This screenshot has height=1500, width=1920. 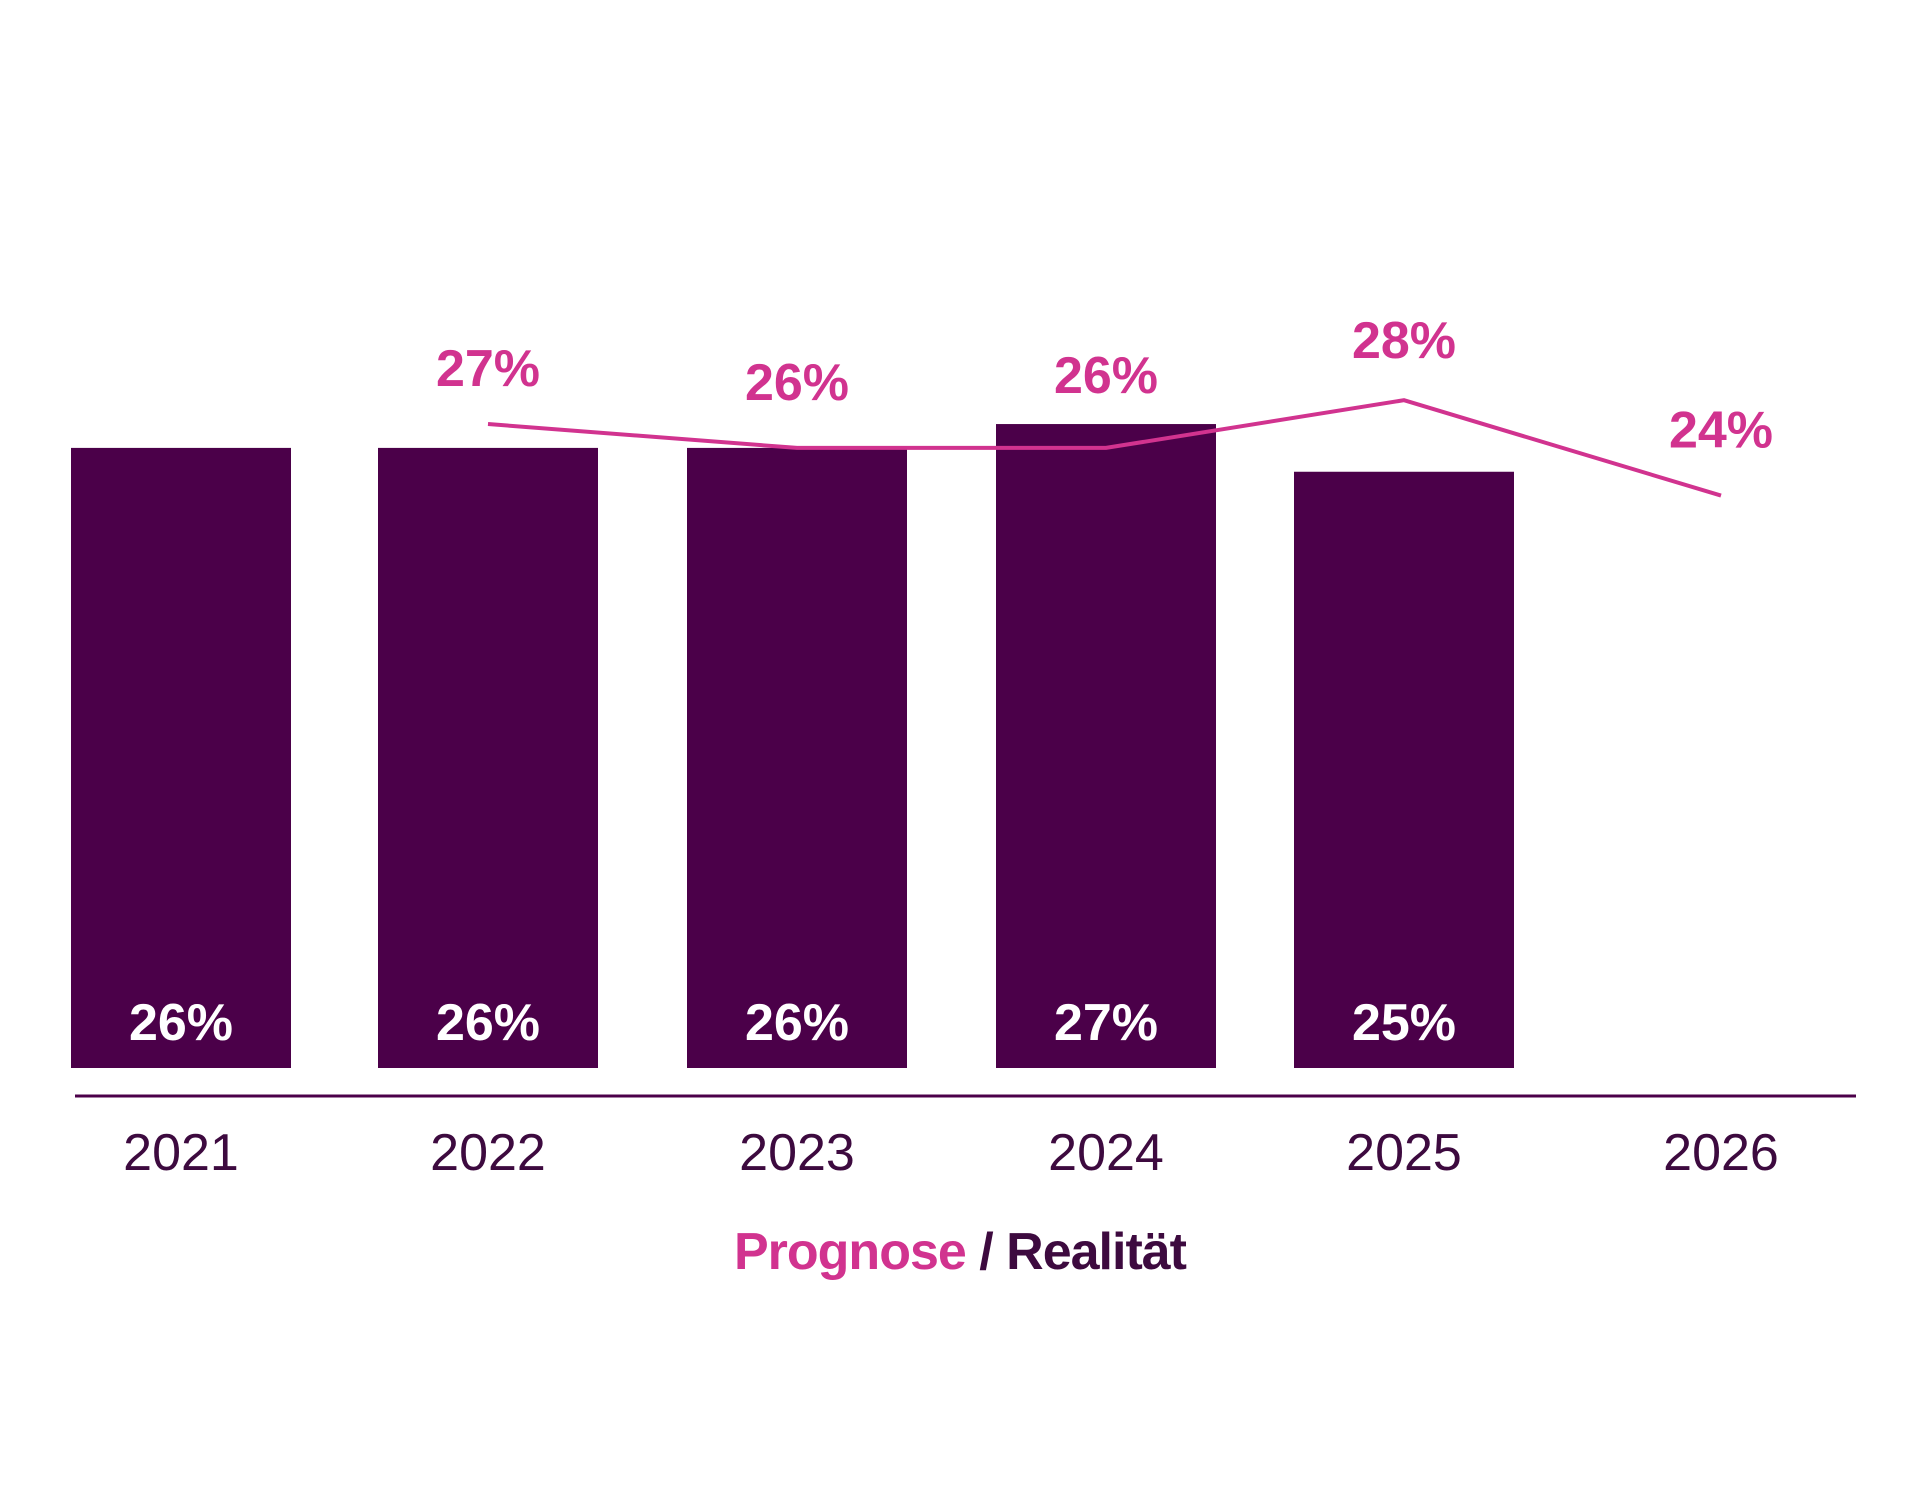 I want to click on bar-label-2021: 26%, so click(x=181, y=1023).